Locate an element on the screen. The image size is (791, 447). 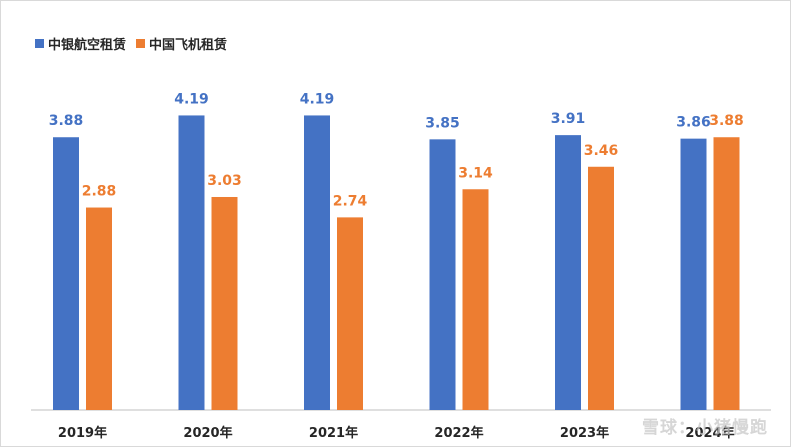
data-label-5-series-0: 3.86 is located at coordinates (693, 123).